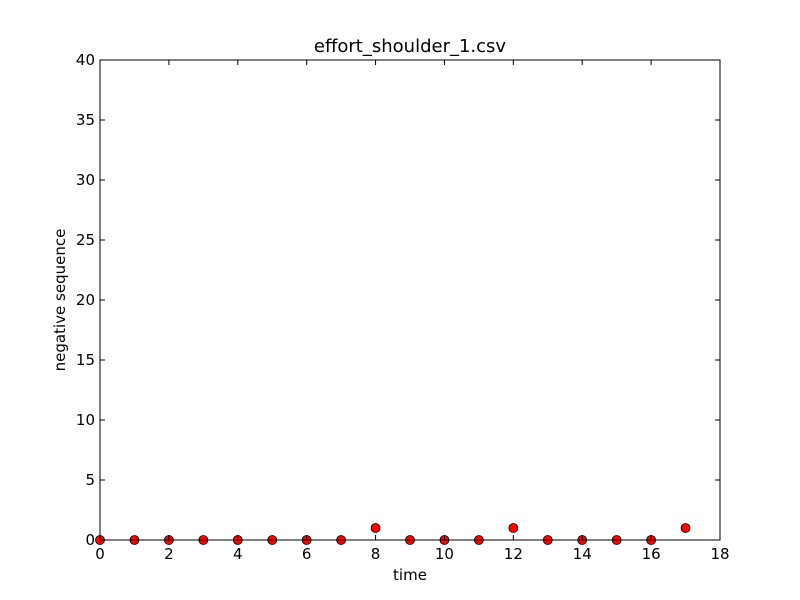 The height and width of the screenshot is (600, 800). What do you see at coordinates (85, 420) in the screenshot?
I see `y-tick-label: 10` at bounding box center [85, 420].